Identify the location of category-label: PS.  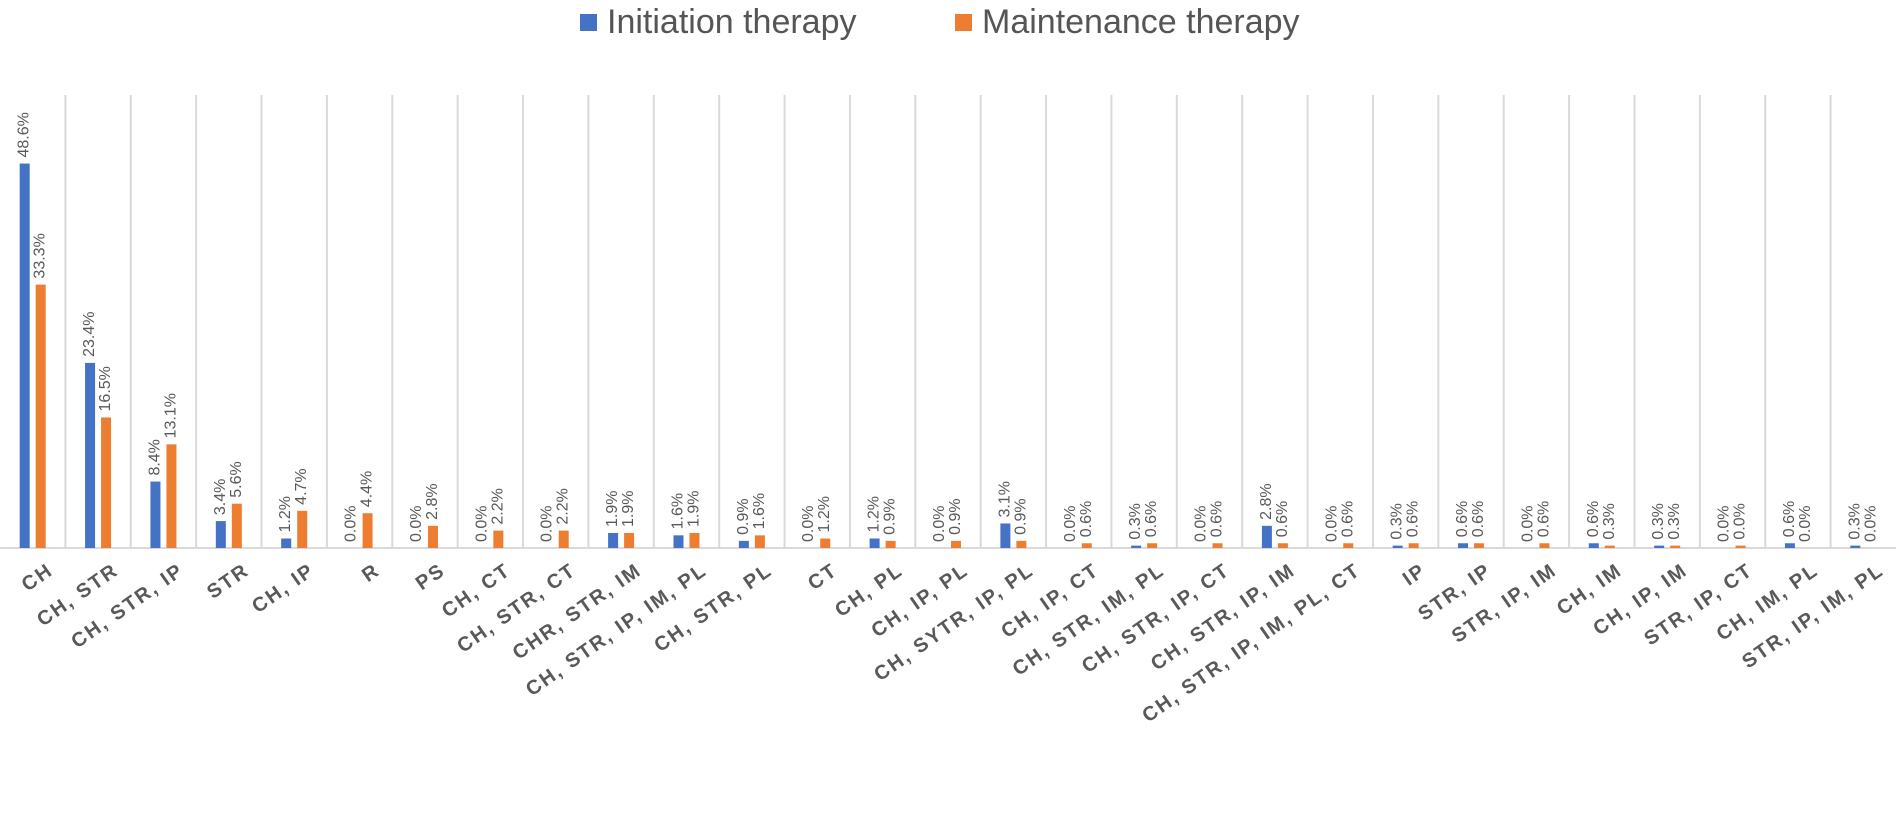
(431, 577).